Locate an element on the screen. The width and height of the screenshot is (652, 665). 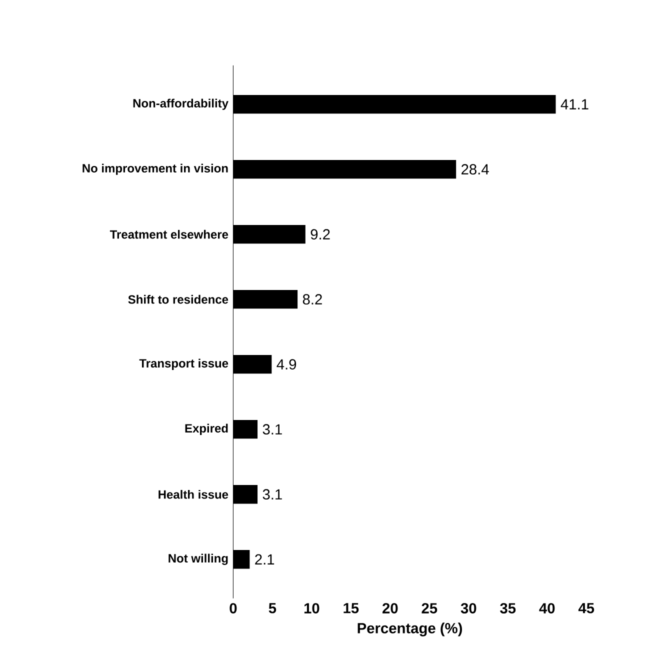
y-tick-label: Not willing is located at coordinates (198, 559).